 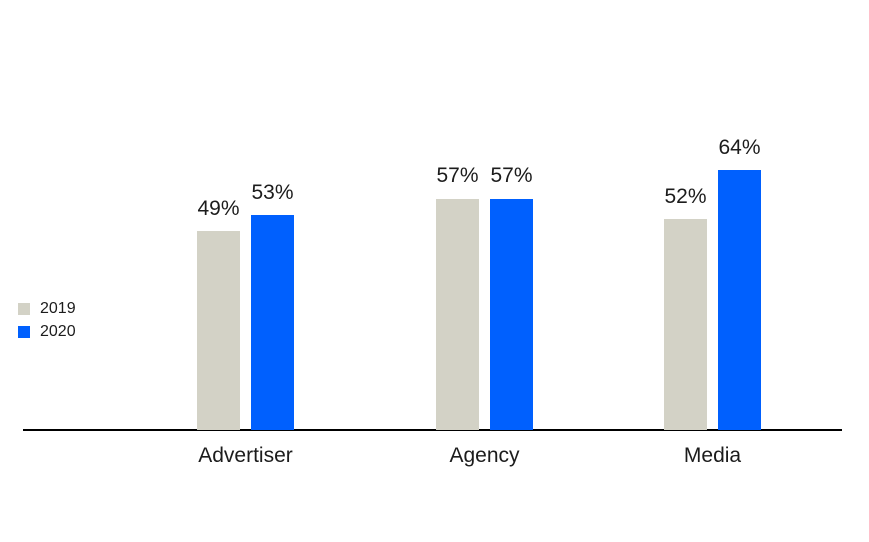 I want to click on bar-group-media: 52% 64%, so click(x=712, y=282).